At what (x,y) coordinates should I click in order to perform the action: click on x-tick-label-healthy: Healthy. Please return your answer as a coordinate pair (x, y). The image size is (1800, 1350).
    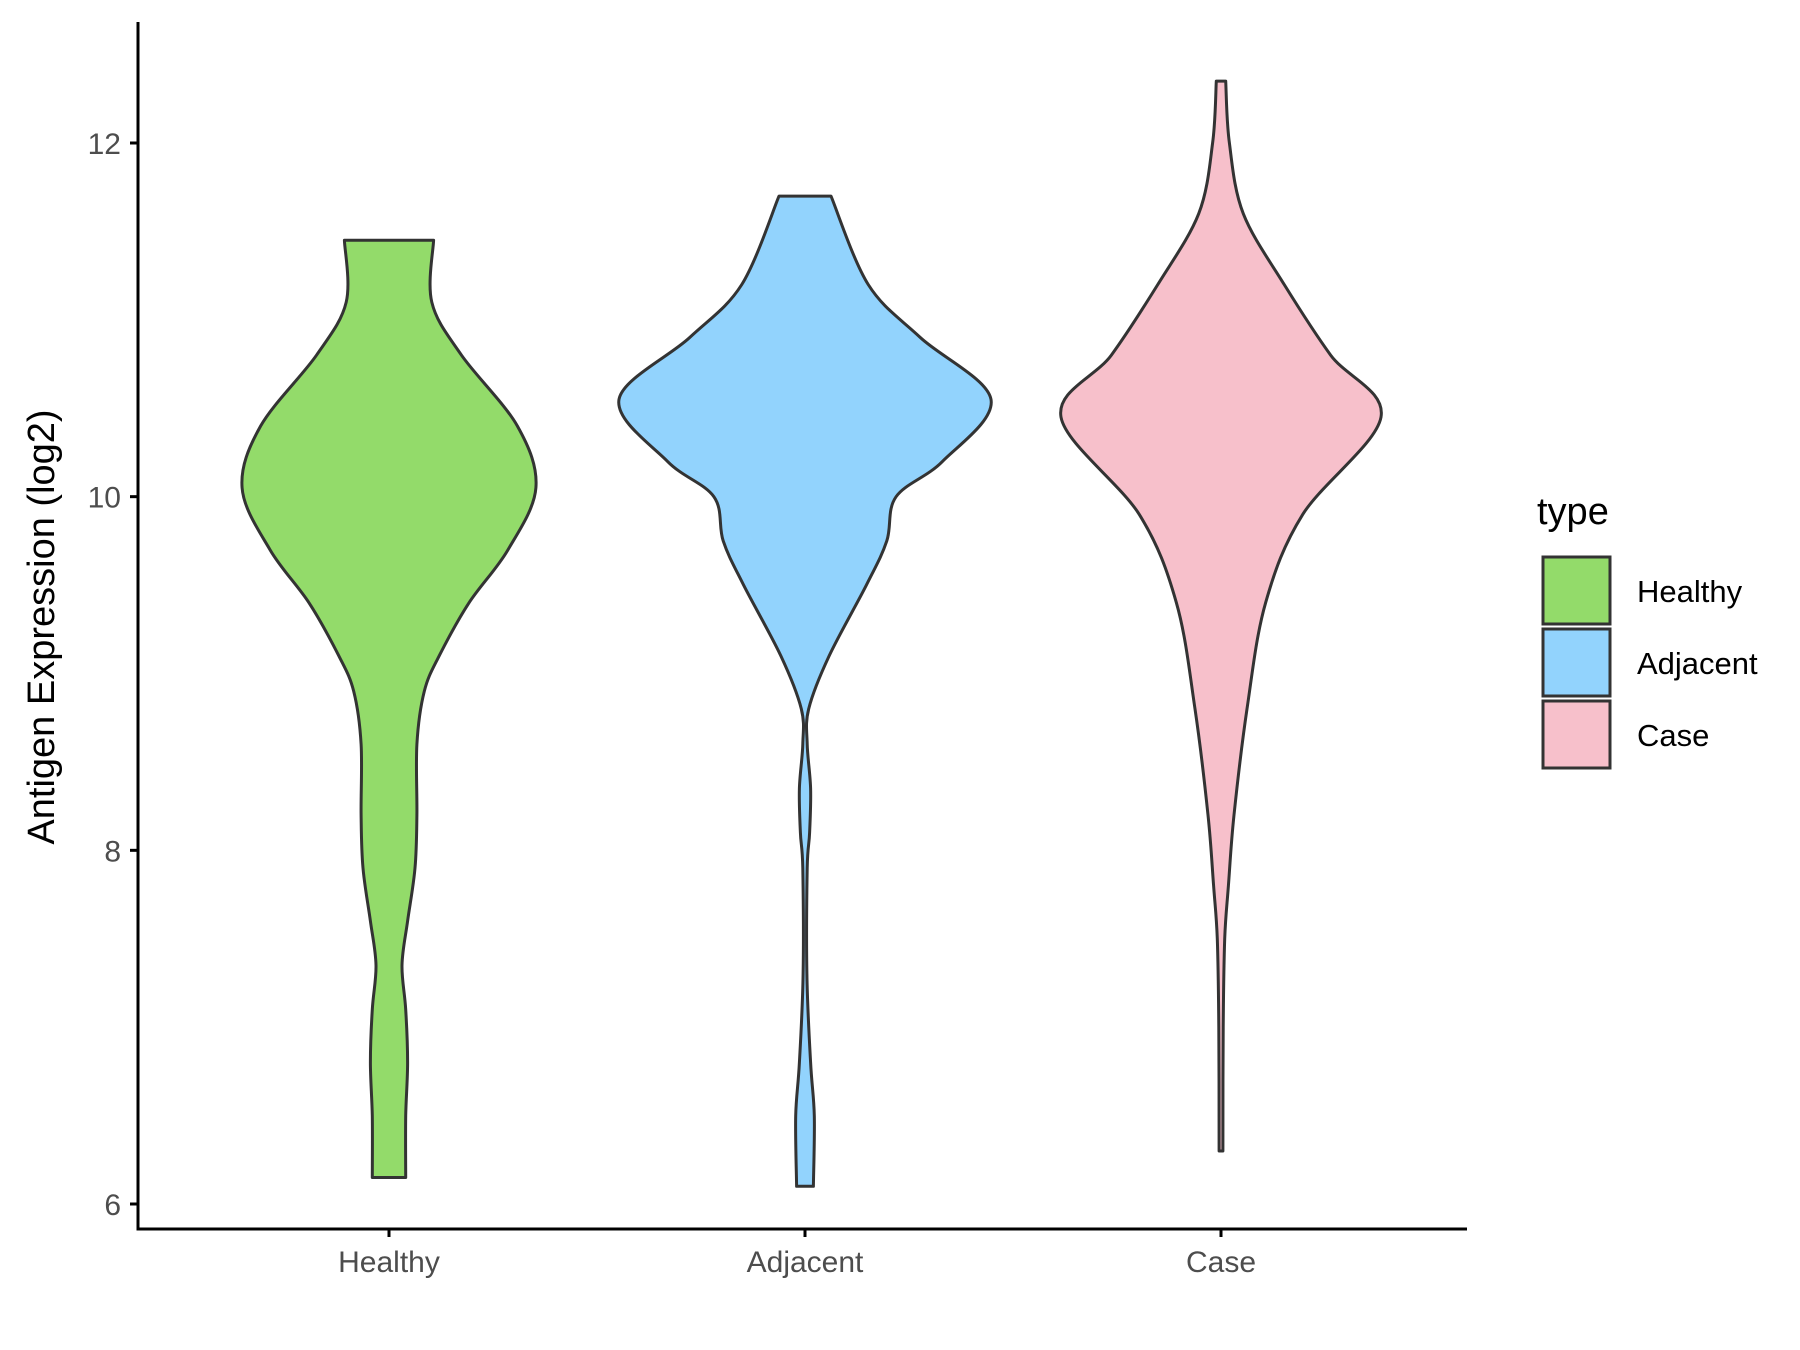
    Looking at the image, I should click on (389, 1262).